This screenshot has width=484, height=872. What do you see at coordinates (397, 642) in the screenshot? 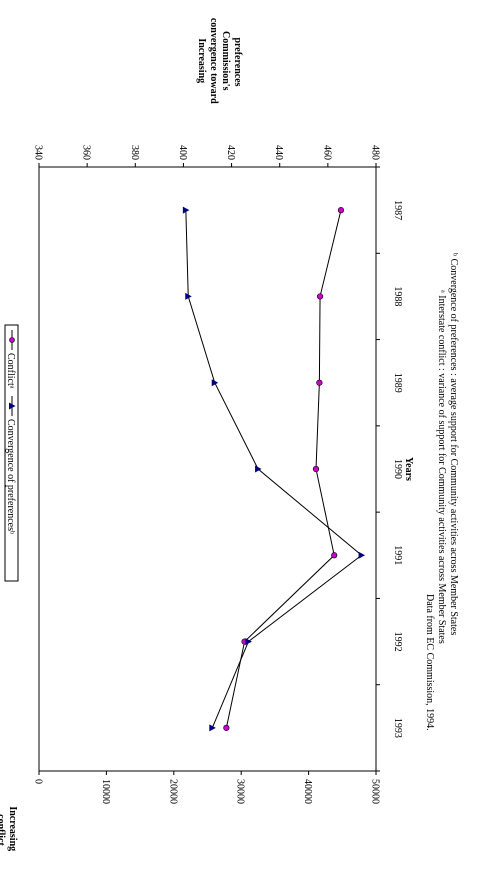
I see `category-label: 1992` at bounding box center [397, 642].